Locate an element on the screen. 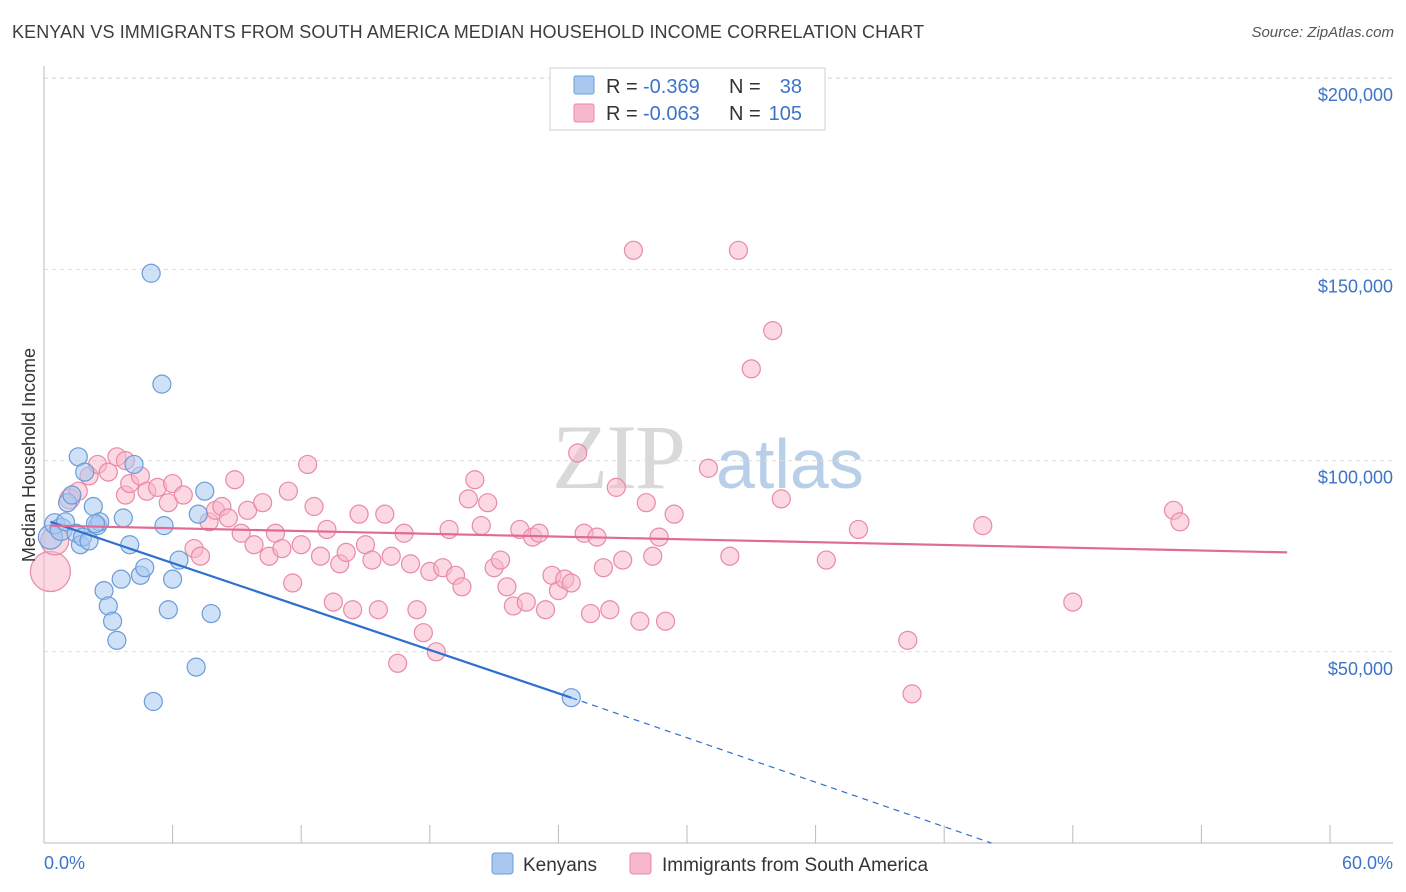 The width and height of the screenshot is (1406, 892). legend-n-label-1: N = is located at coordinates (745, 87).